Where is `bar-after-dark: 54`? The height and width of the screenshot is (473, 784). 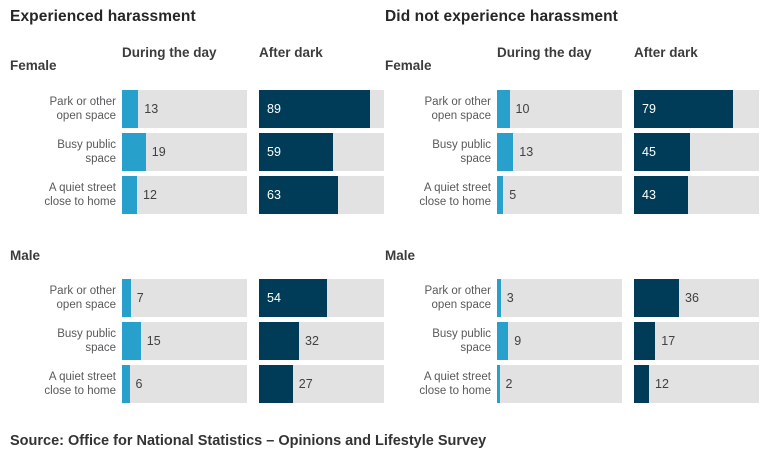
bar-after-dark: 54 is located at coordinates (321, 298).